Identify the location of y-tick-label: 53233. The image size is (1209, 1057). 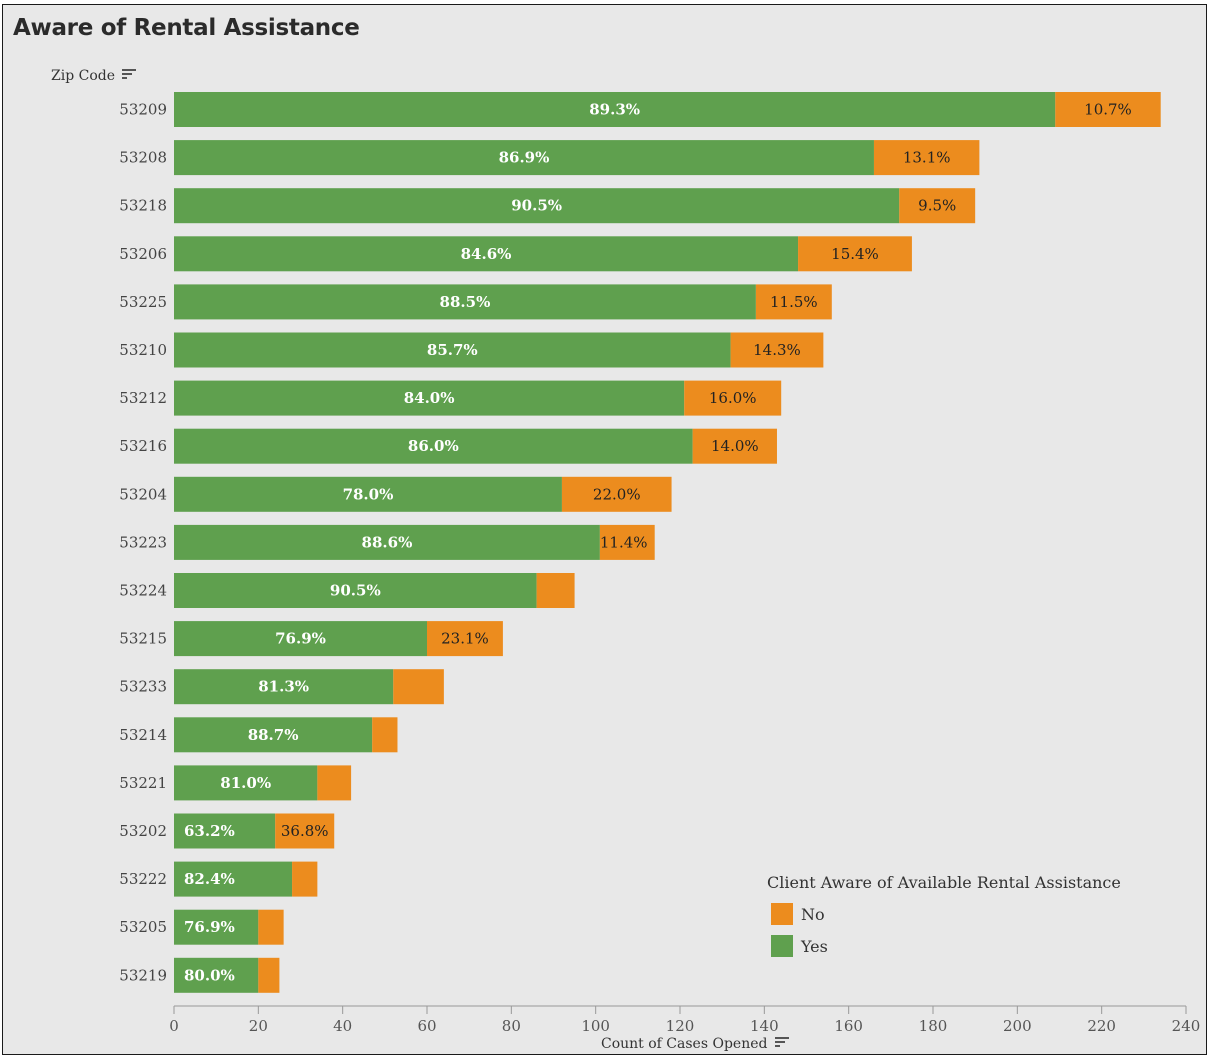
(143, 687).